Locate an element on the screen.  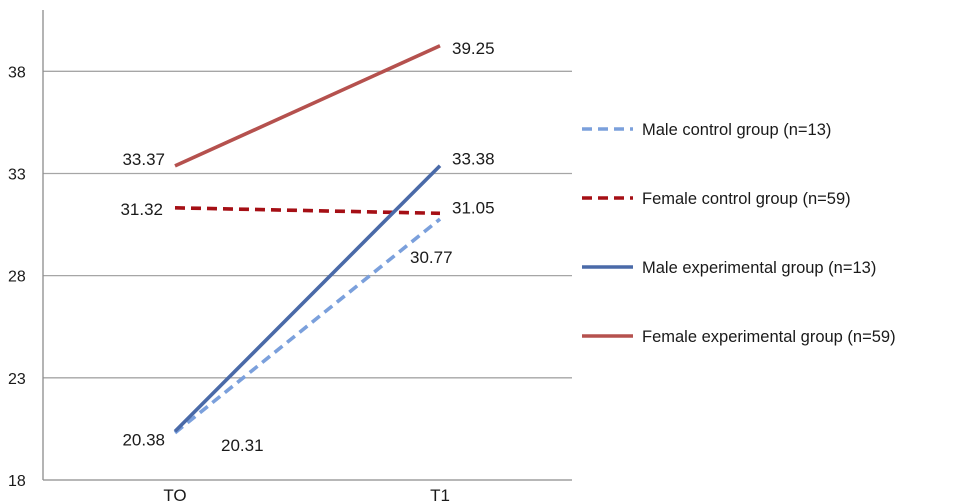
legend-label-2: Female control group (n=59) is located at coordinates (746, 199).